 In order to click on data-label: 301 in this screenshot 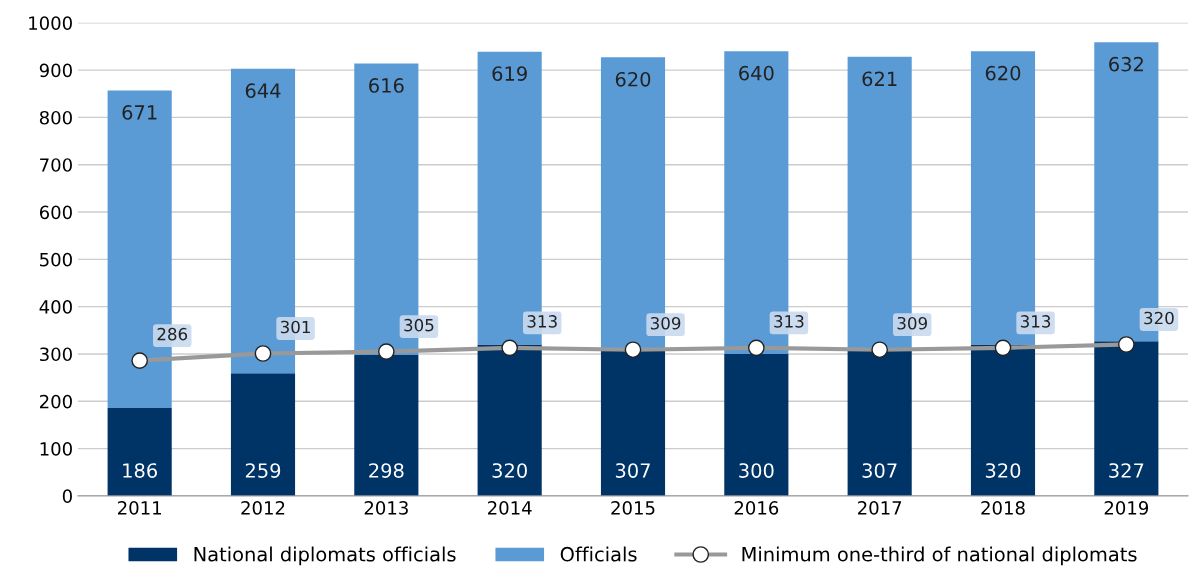, I will do `click(295, 327)`.